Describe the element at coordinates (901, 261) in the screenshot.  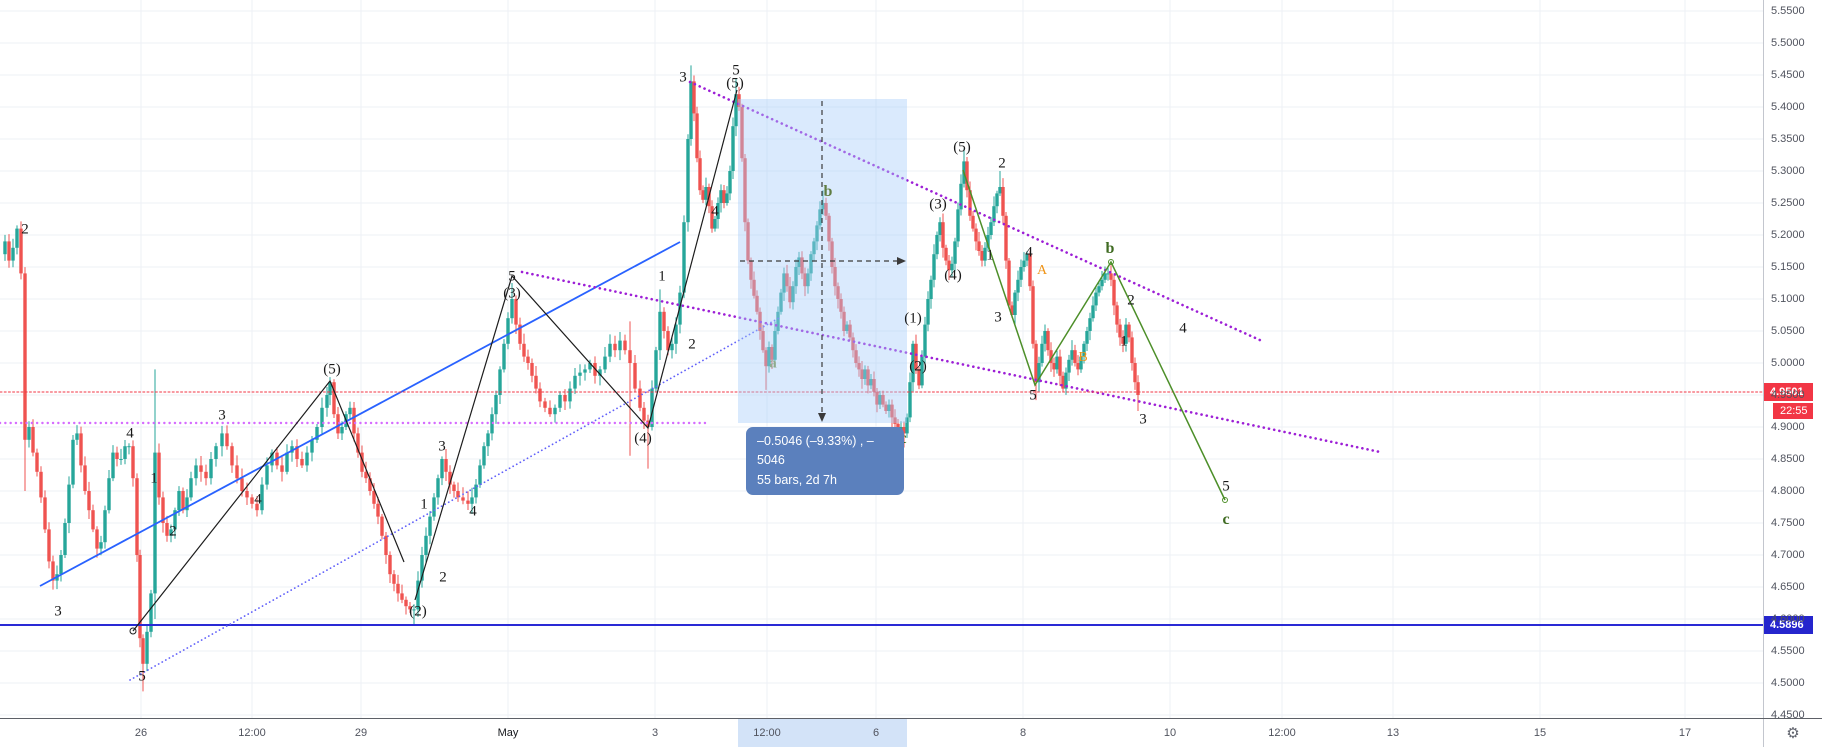
I see `measure-right-arrow` at that location.